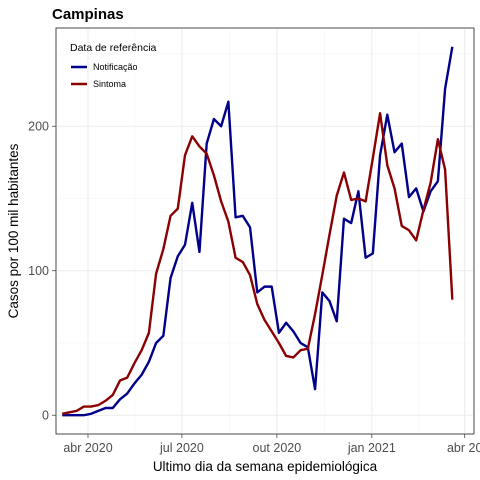  Describe the element at coordinates (38, 127) in the screenshot. I see `y-tick-label: 200` at that location.